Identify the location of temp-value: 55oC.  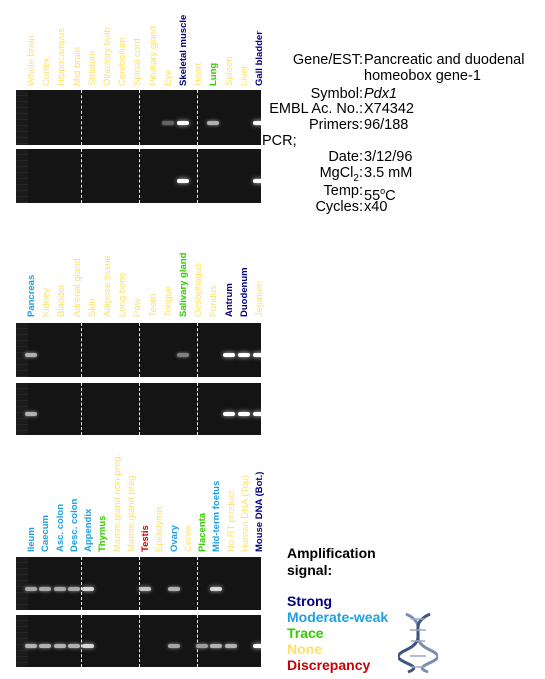
(380, 195).